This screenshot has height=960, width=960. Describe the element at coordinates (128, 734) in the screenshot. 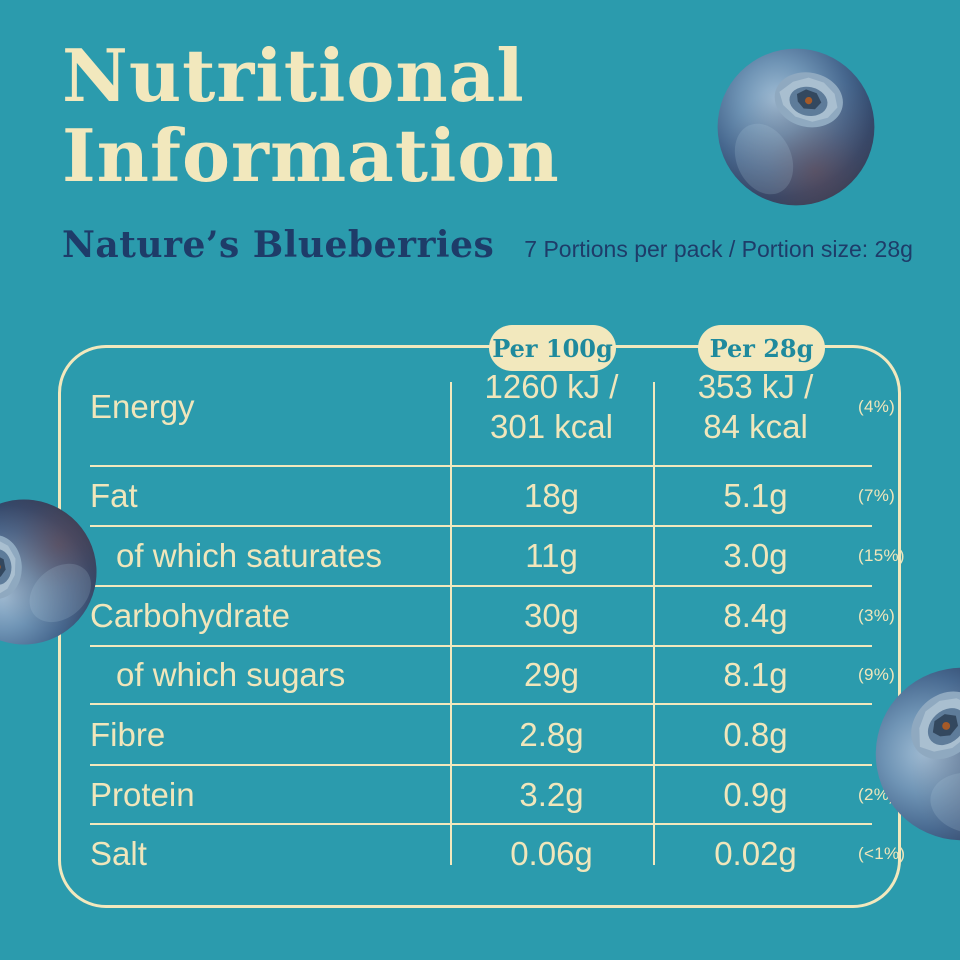

I see `nutrient-label: Fibre` at that location.